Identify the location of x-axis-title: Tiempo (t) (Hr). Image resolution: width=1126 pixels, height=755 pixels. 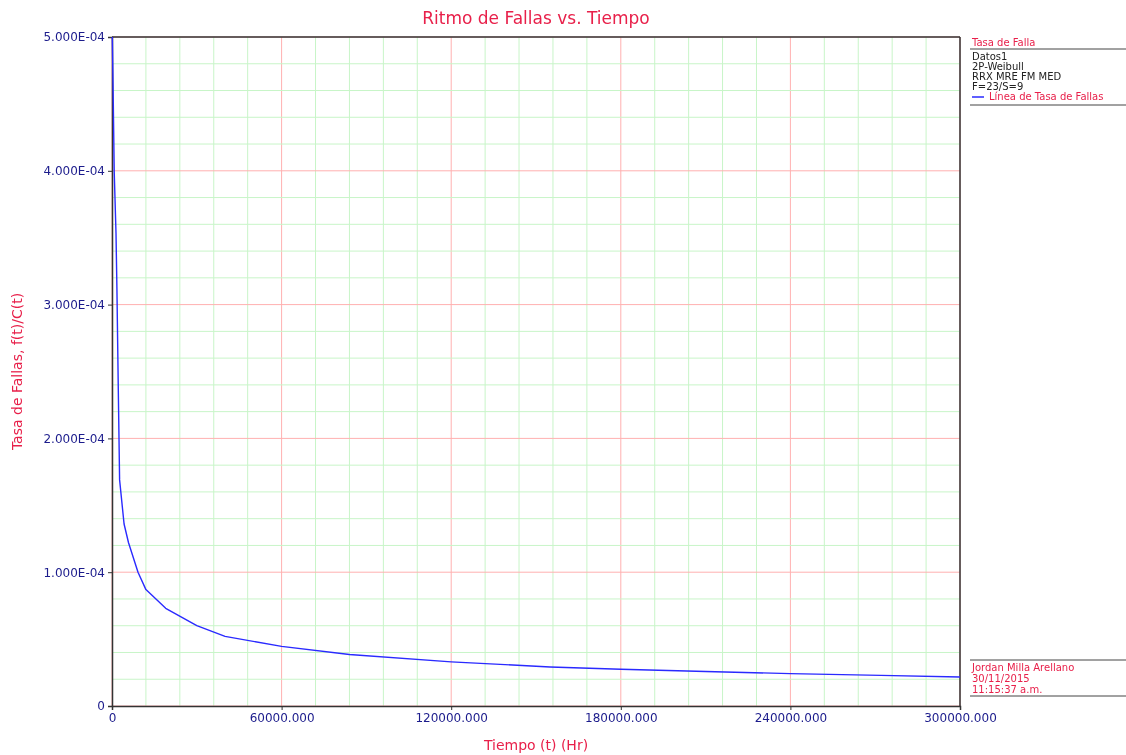
(535, 745).